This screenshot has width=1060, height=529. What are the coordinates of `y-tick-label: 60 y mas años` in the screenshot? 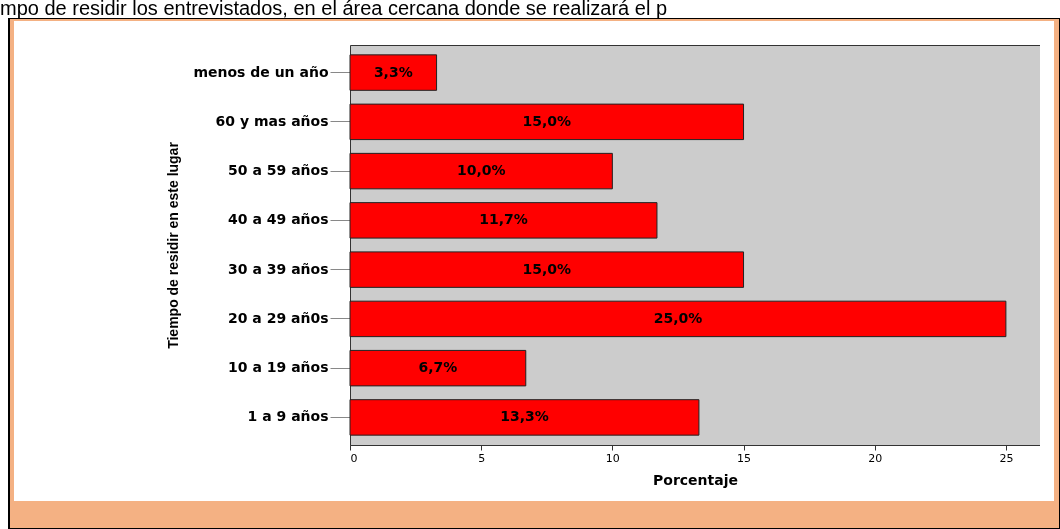 It's located at (272, 120).